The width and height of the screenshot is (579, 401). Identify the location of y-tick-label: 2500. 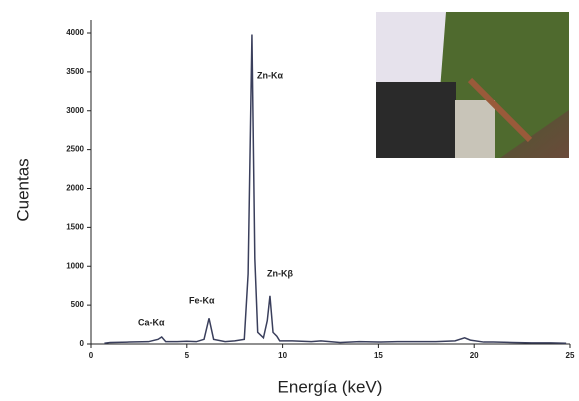
(75, 149).